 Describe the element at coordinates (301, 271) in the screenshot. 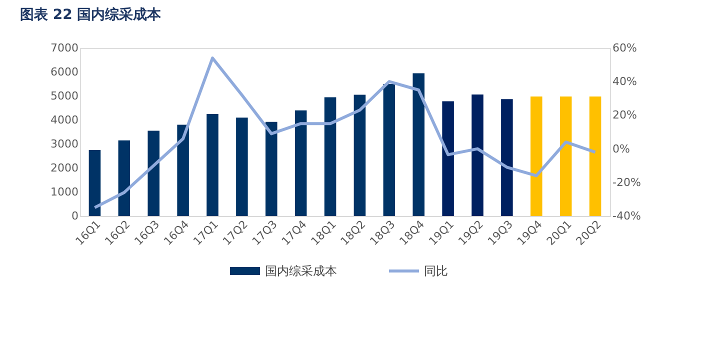

I see `legend-label: 国内综采成本` at that location.